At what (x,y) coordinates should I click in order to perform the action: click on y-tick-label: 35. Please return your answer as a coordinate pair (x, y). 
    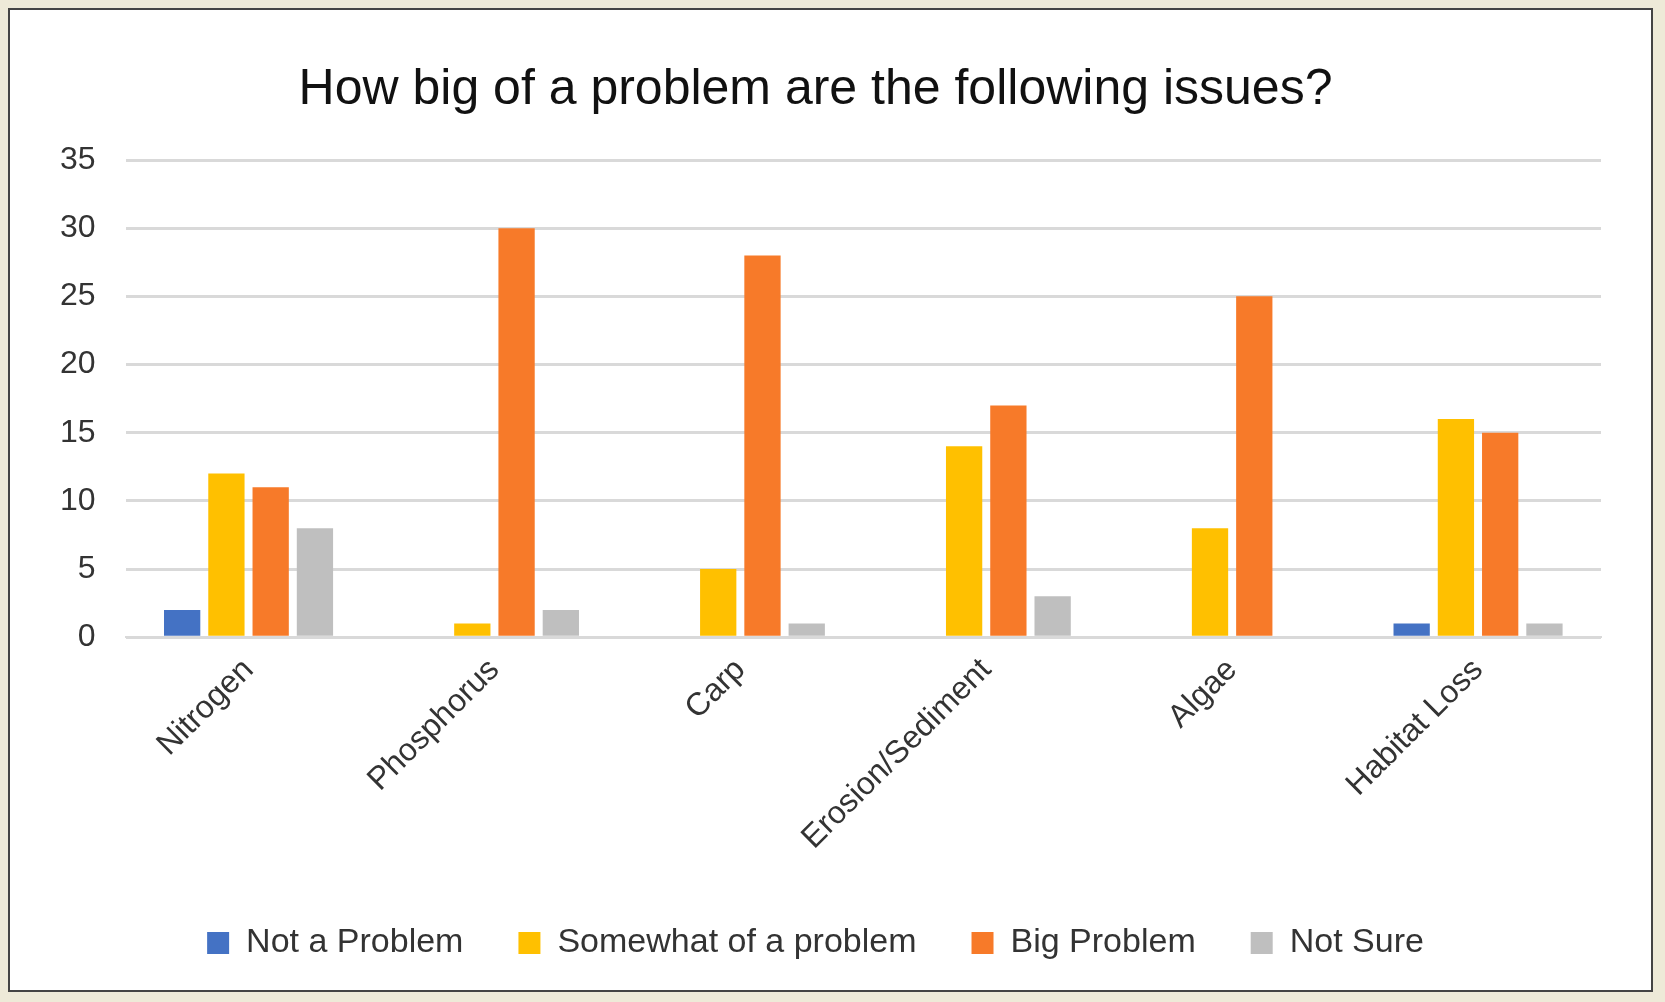
    Looking at the image, I should click on (78, 157).